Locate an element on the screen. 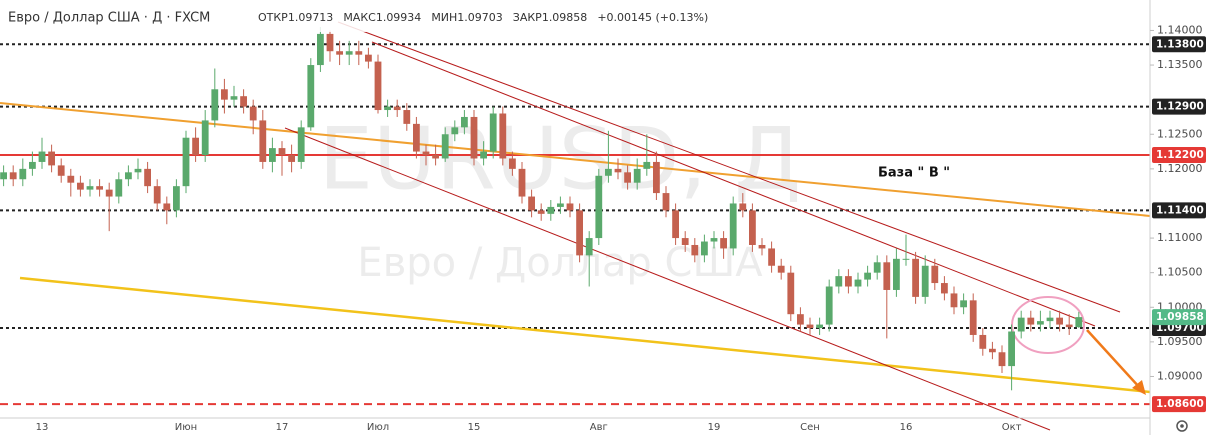 Image resolution: width=1208 pixels, height=435 pixels. x-tick-label: 13 is located at coordinates (42, 427).